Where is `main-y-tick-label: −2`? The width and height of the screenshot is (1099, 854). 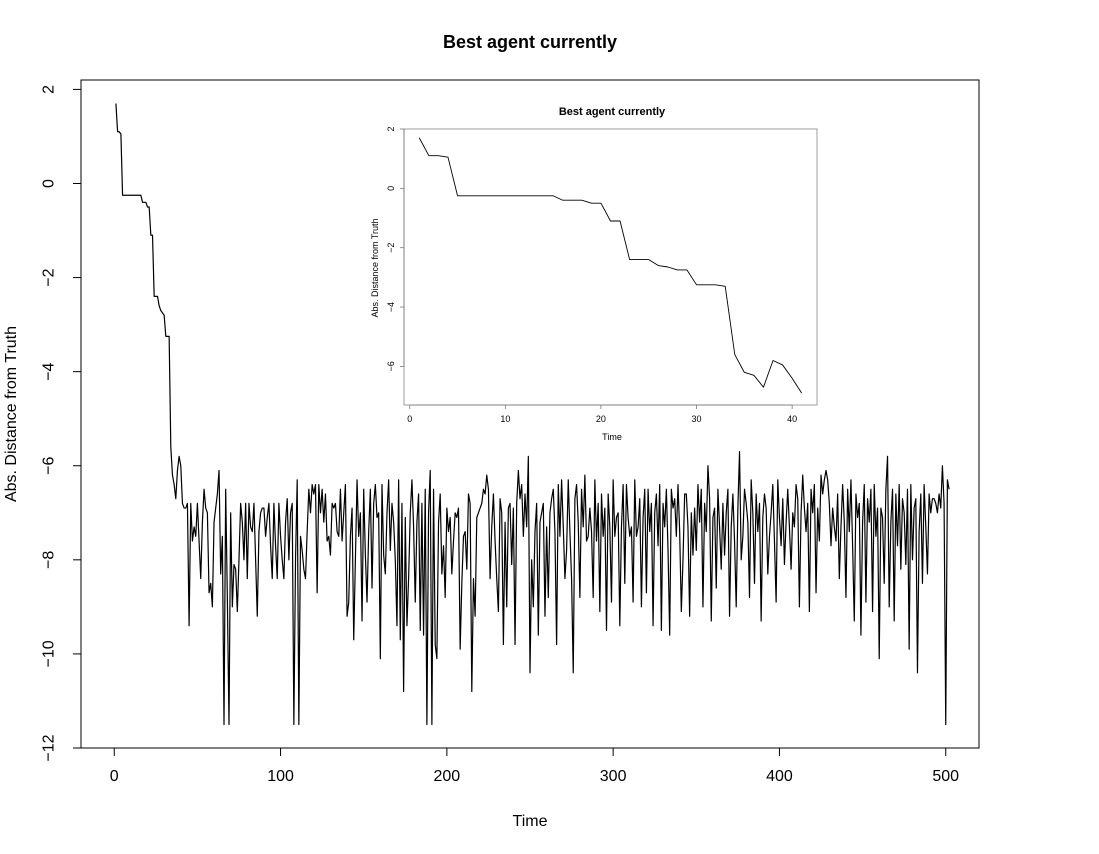
main-y-tick-label: −2 is located at coordinates (49, 277).